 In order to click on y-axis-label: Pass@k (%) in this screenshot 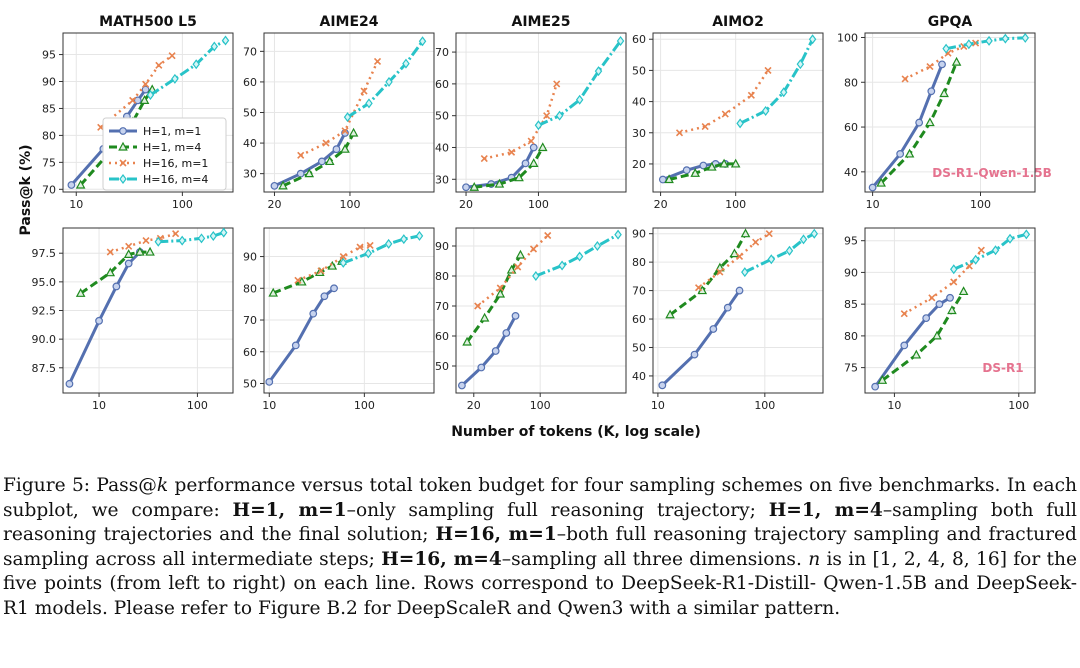, I will do `click(26, 189)`.